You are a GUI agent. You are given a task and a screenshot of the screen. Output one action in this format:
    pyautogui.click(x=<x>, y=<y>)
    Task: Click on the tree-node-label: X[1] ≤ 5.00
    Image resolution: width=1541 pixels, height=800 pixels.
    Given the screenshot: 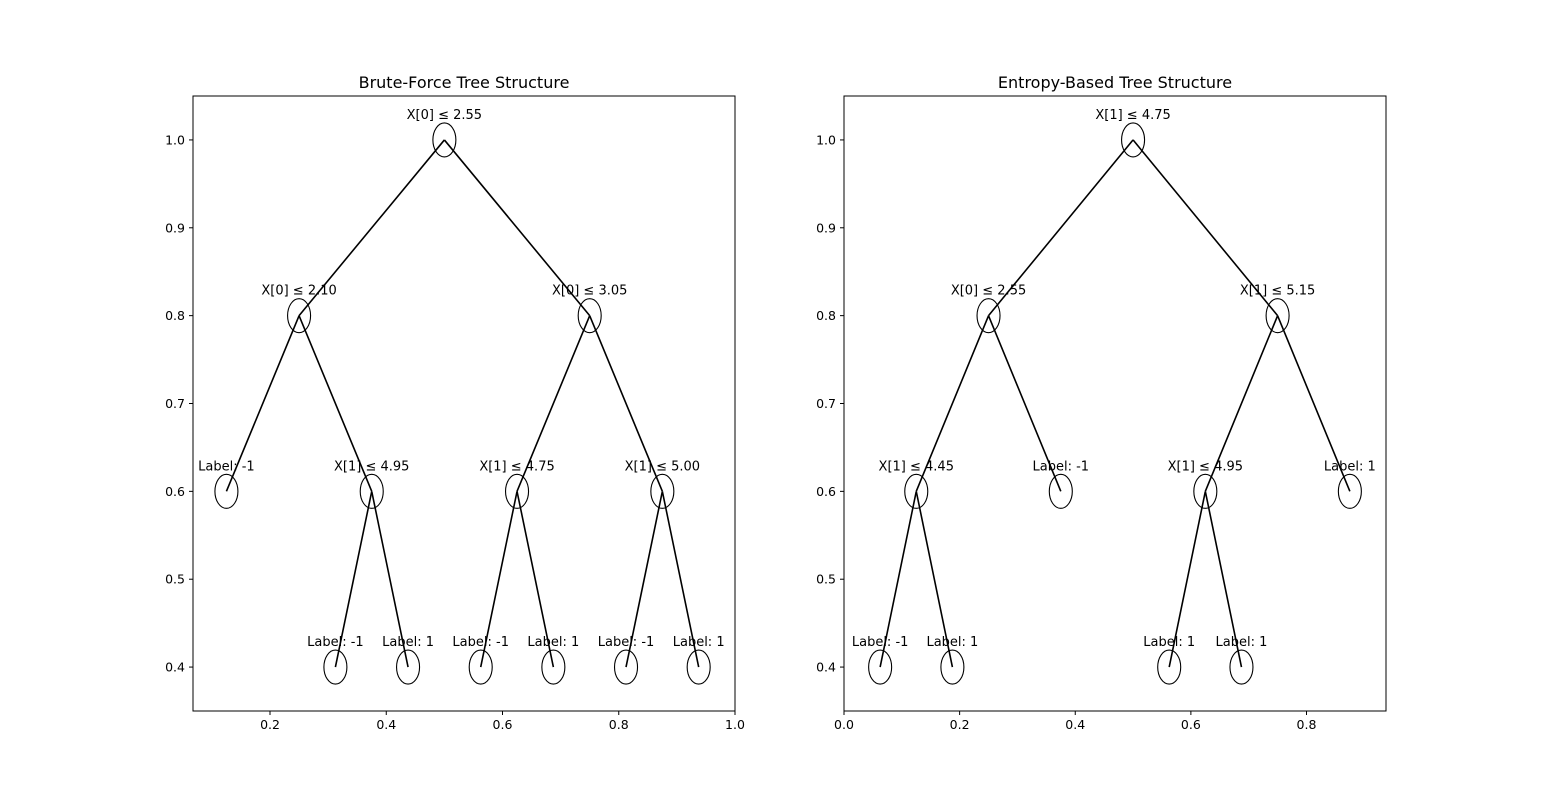 What is the action you would take?
    pyautogui.click(x=662, y=466)
    